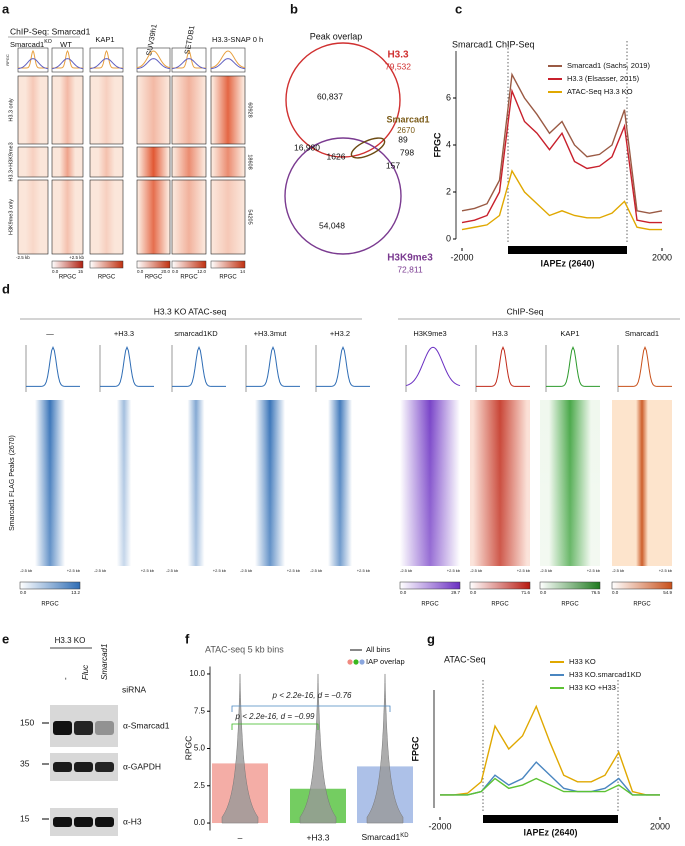 The width and height of the screenshot is (685, 846). Describe the element at coordinates (439, 826) in the screenshot. I see `x-tick-label: -2000` at that location.